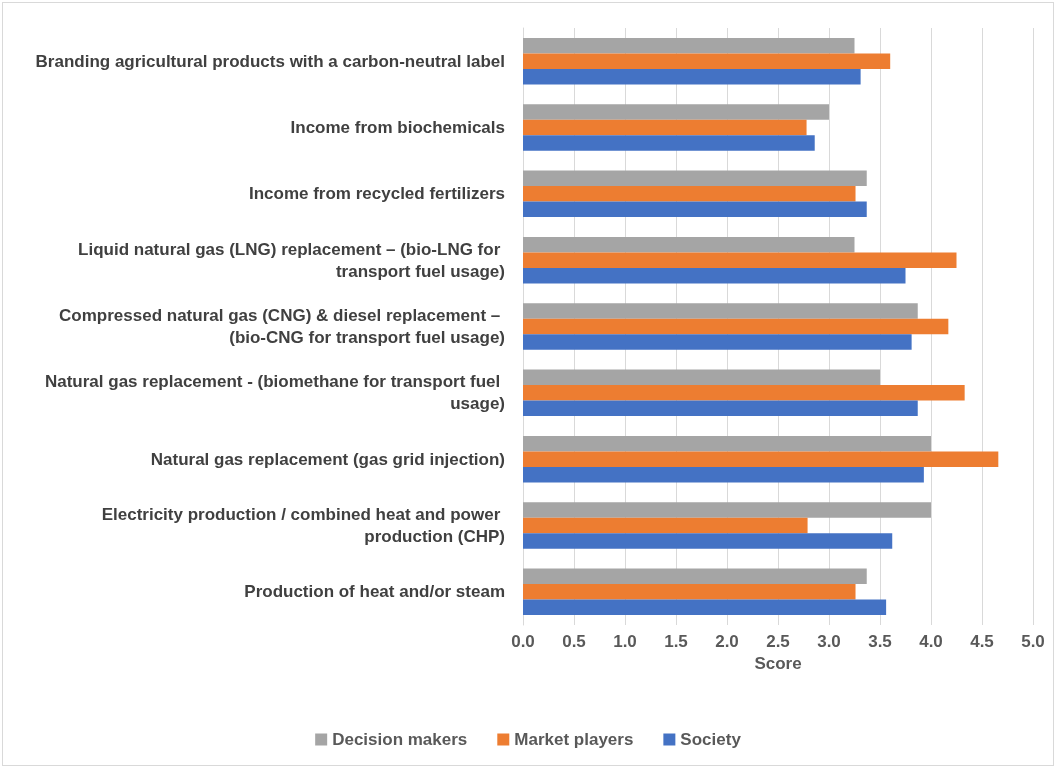 This screenshot has width=1056, height=769. I want to click on y-tick-label: Compressed natural gas (CNG) & diesel replacement – (bio-CNG for transport fuel usage), so click(282, 326).